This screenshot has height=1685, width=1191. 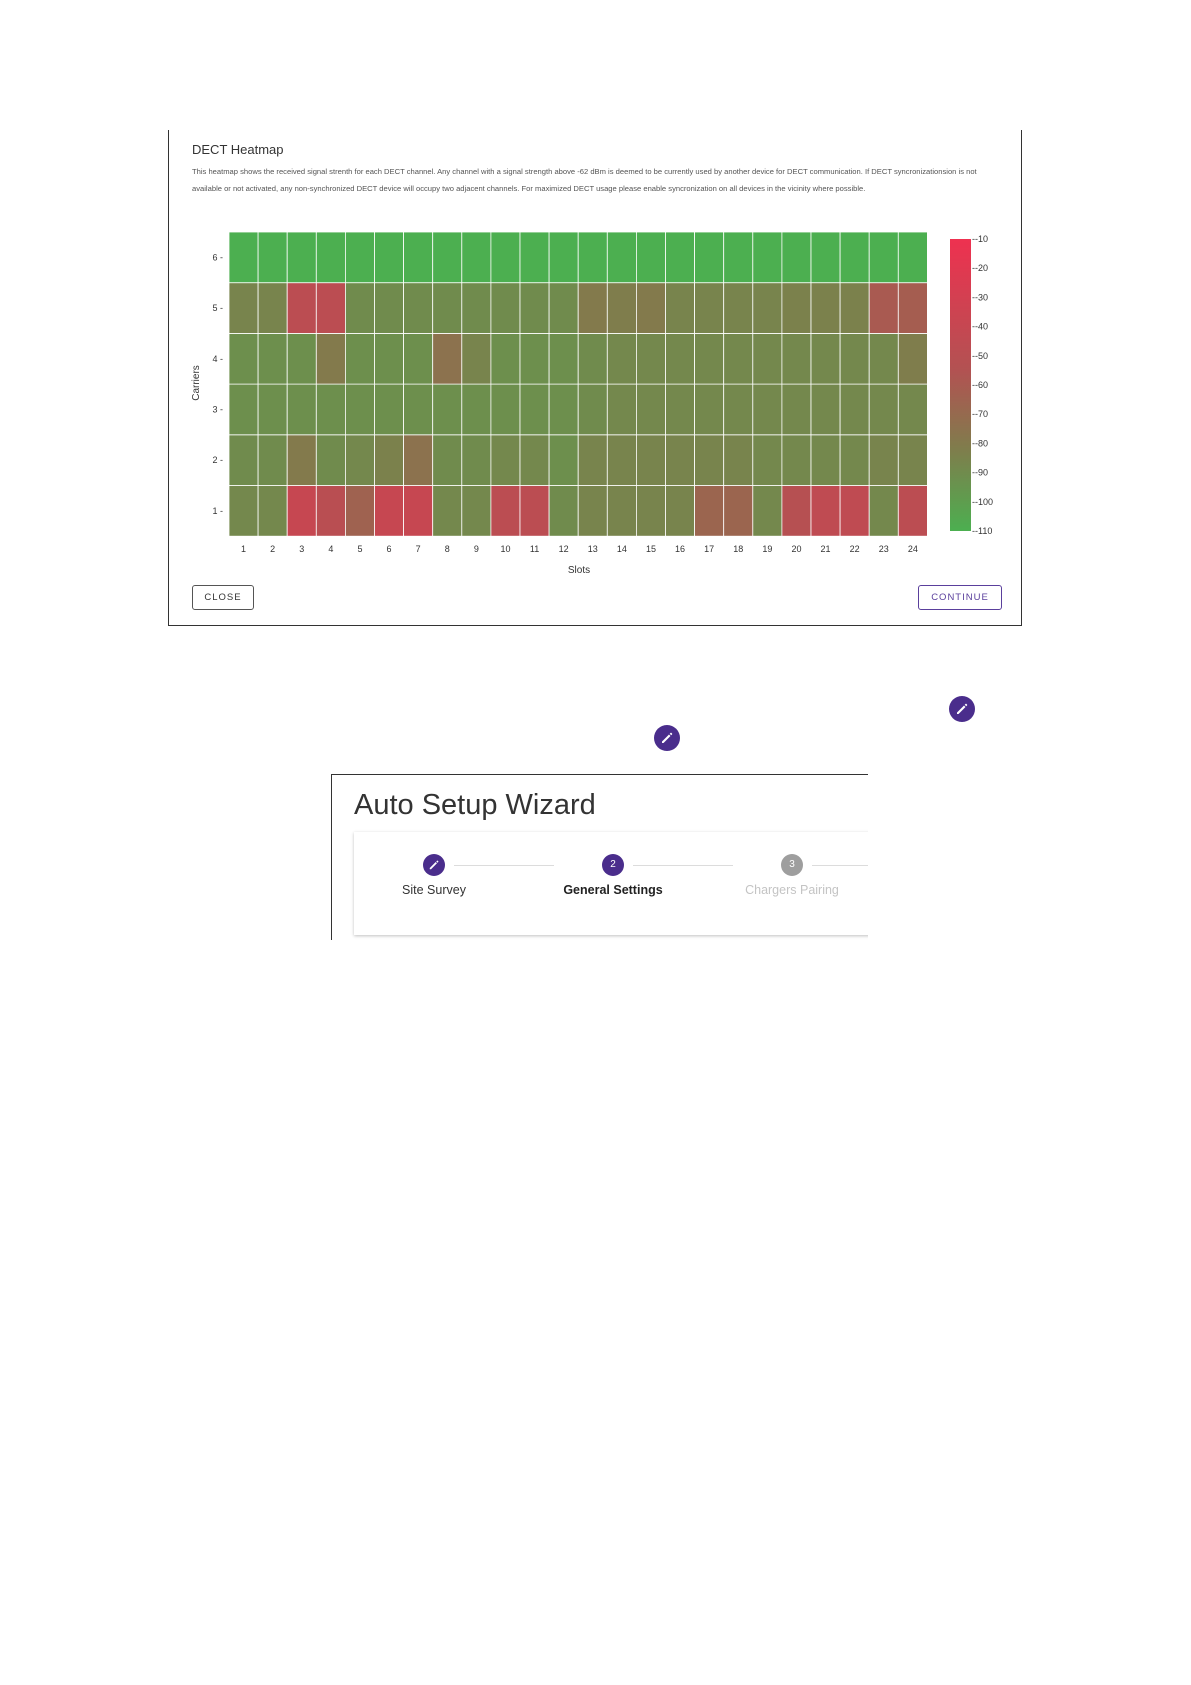 I want to click on step-label: General Settings, so click(x=613, y=890).